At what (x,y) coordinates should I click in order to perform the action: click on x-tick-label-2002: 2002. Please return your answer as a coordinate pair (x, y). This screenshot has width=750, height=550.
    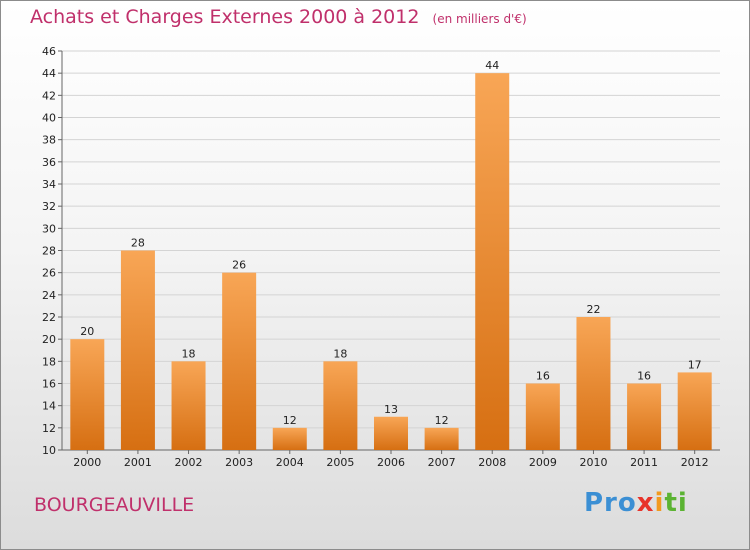
    Looking at the image, I should click on (189, 462).